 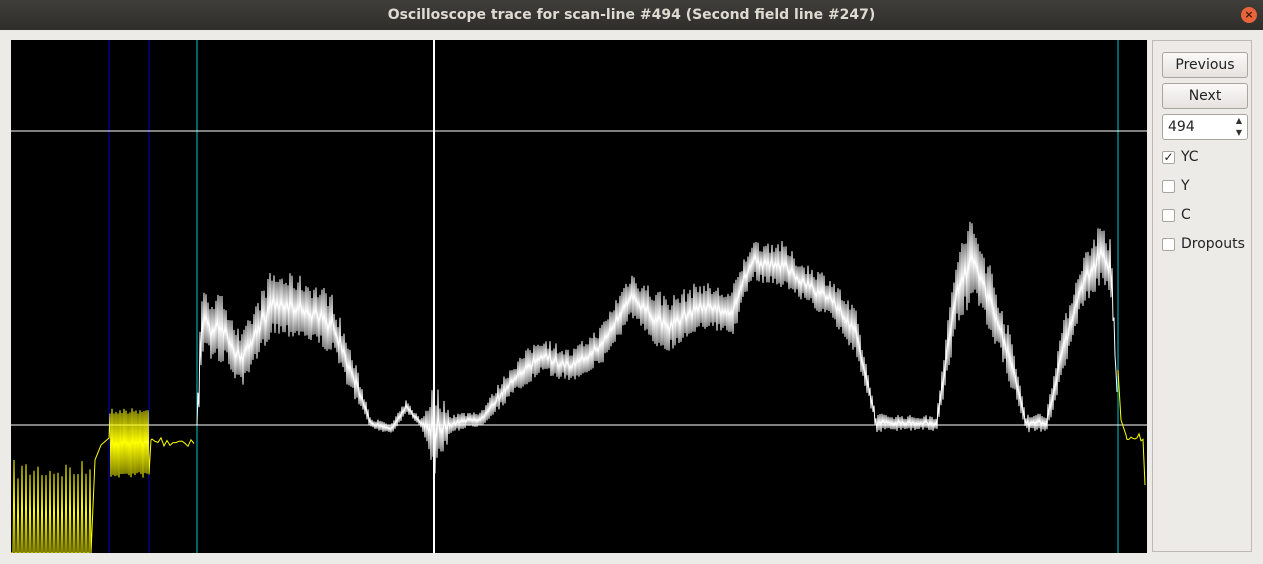 I want to click on spin-up-icon: ▲, so click(x=1239, y=120).